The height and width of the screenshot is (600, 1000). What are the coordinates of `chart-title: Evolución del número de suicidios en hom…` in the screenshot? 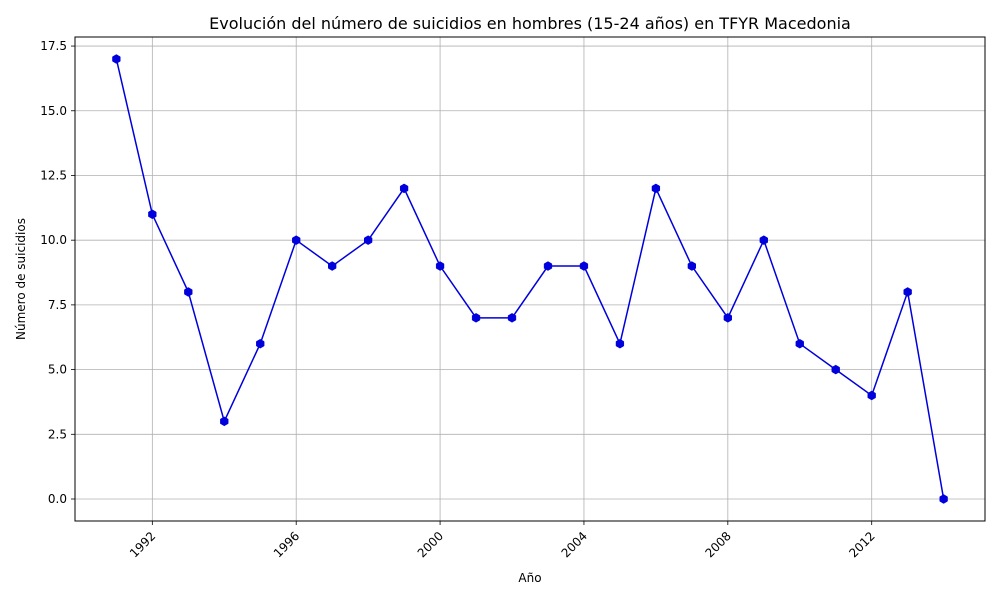 It's located at (530, 23).